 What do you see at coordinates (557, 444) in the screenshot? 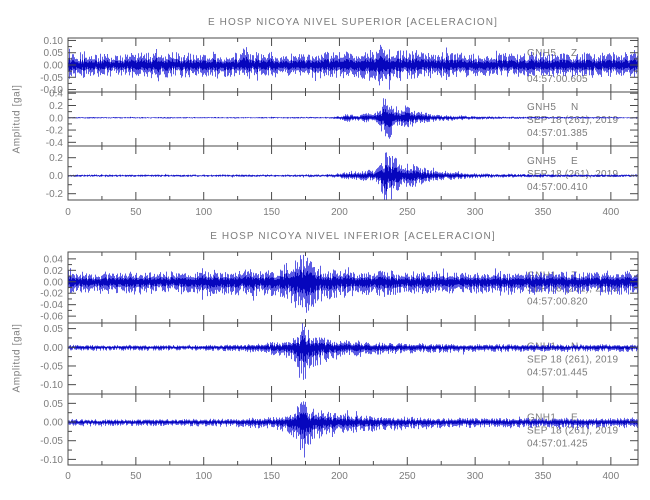
I see `trace-time-label: 04:57:01.425` at bounding box center [557, 444].